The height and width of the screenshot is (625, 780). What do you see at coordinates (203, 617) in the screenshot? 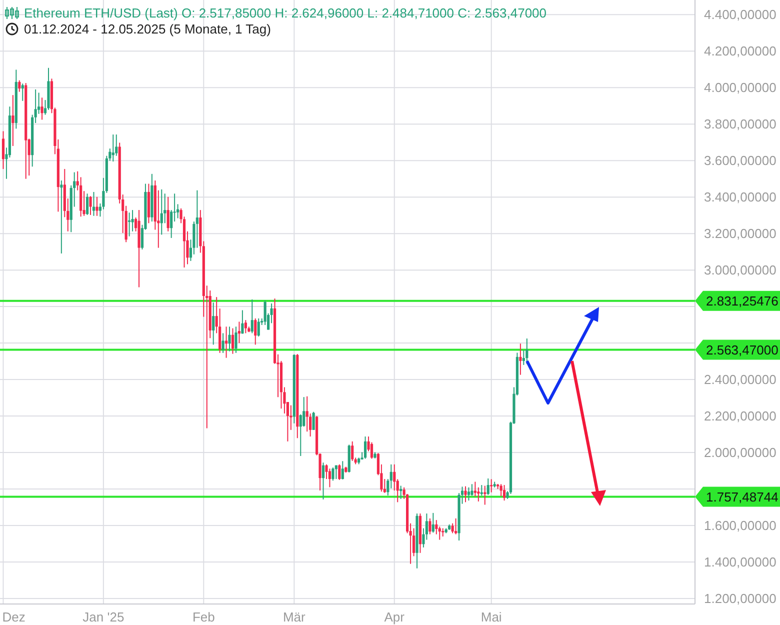
I see `x-tick-label: Feb` at bounding box center [203, 617].